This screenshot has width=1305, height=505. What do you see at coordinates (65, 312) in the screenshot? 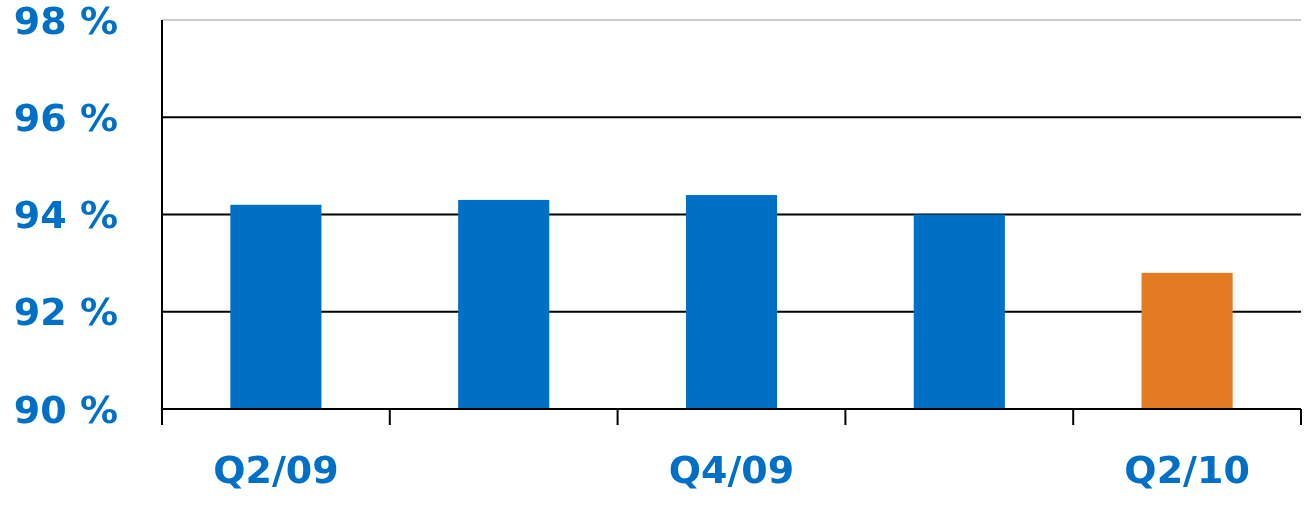
I see `y-tick-label: 92 %` at bounding box center [65, 312].